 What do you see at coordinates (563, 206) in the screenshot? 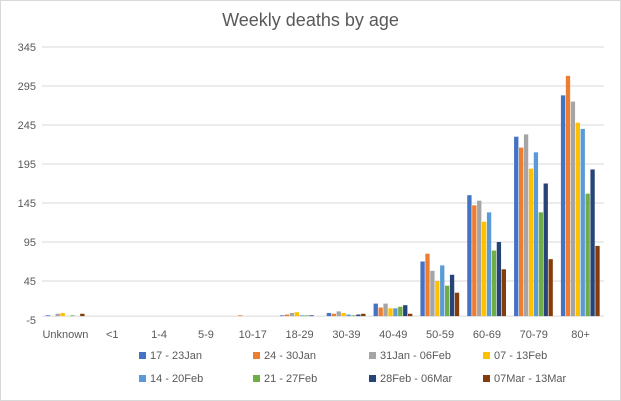
I see `bar-80+-1` at bounding box center [563, 206].